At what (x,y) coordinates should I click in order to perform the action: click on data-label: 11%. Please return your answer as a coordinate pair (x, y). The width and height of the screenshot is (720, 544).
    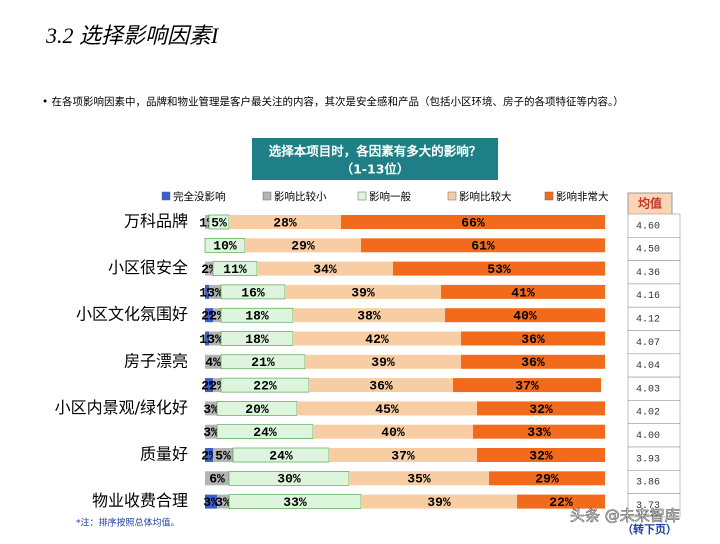
    Looking at the image, I should click on (235, 269).